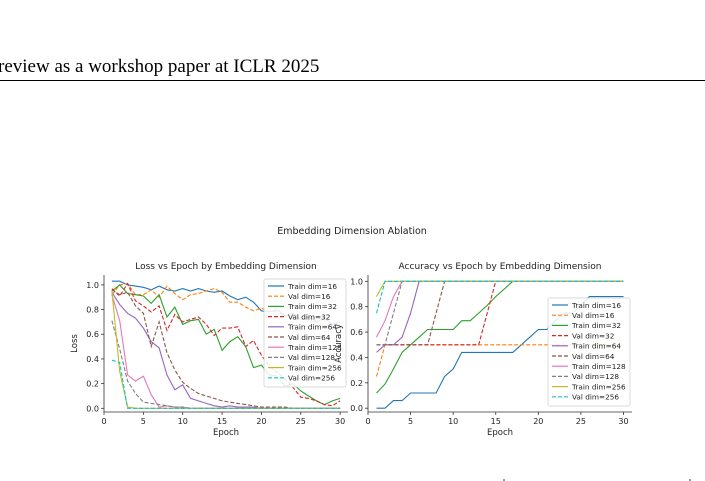  What do you see at coordinates (339, 343) in the screenshot?
I see `y-axis-label: Accuracy` at bounding box center [339, 343].